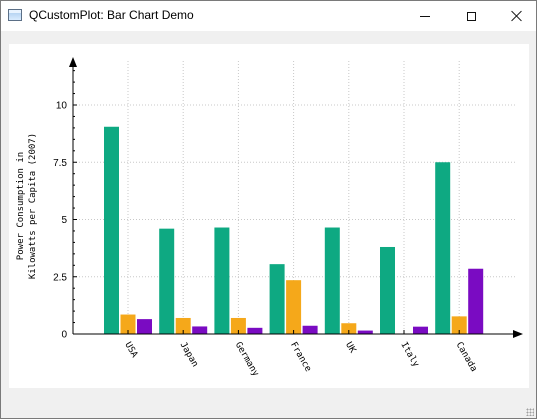 This screenshot has height=419, width=537. What do you see at coordinates (33, 206) in the screenshot?
I see `y-axis-title: Kilowatts per Capita (2007)` at bounding box center [33, 206].